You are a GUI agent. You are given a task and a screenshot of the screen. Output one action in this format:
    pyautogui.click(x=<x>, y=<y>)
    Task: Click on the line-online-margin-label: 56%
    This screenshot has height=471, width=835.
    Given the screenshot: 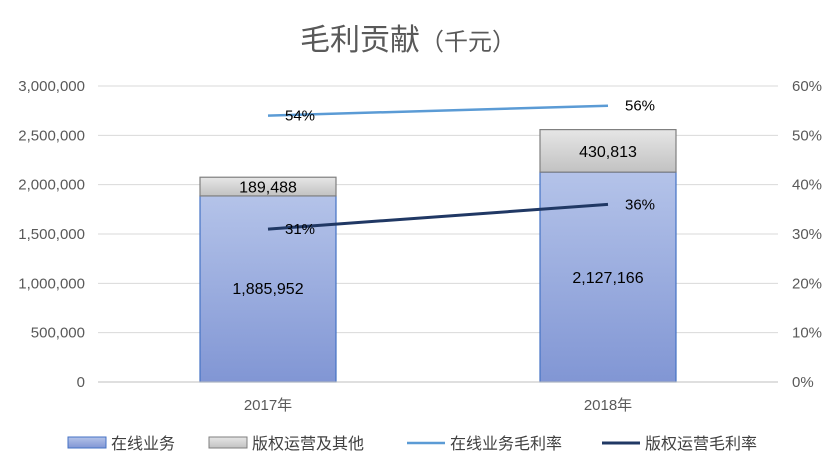 What is the action you would take?
    pyautogui.click(x=640, y=106)
    